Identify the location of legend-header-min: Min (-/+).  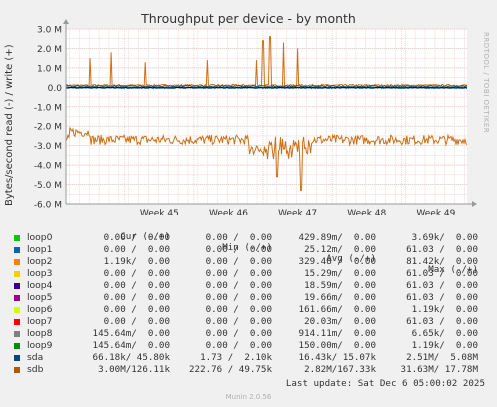
(247, 247).